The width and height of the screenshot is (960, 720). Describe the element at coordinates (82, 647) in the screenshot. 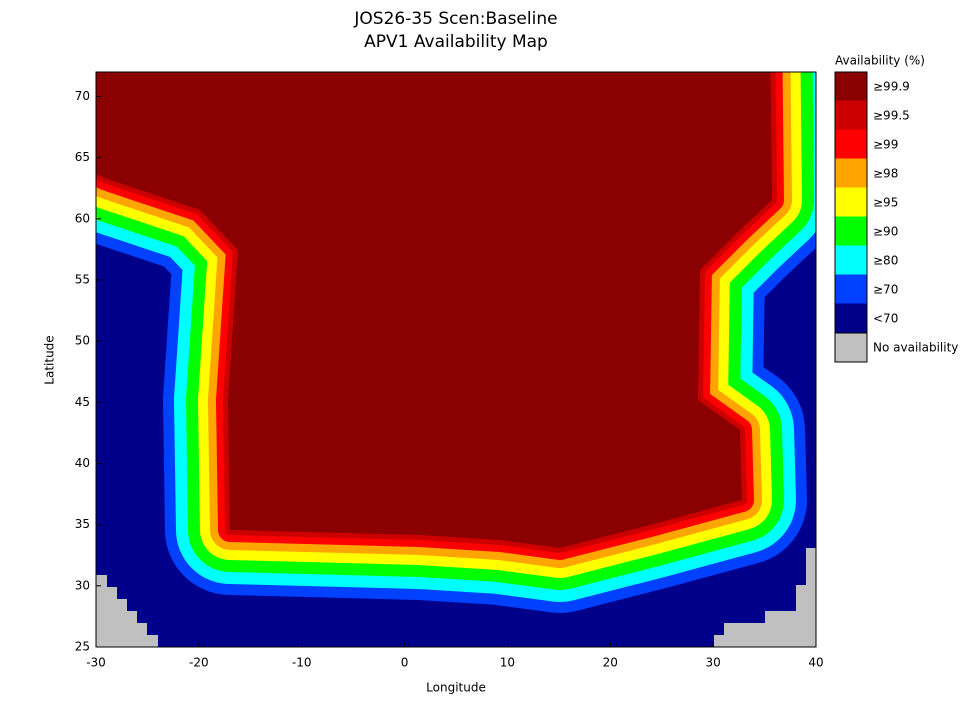

I see `y-tick-label: 25` at that location.